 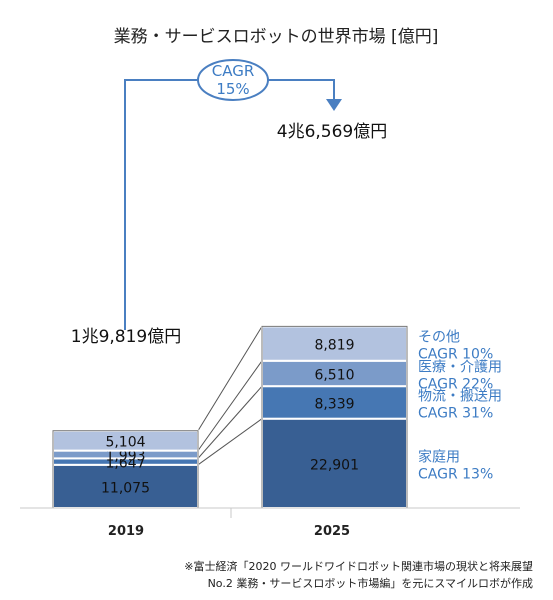 What do you see at coordinates (460, 396) in the screenshot?
I see `legend-name-1: 物流・搬送用` at bounding box center [460, 396].